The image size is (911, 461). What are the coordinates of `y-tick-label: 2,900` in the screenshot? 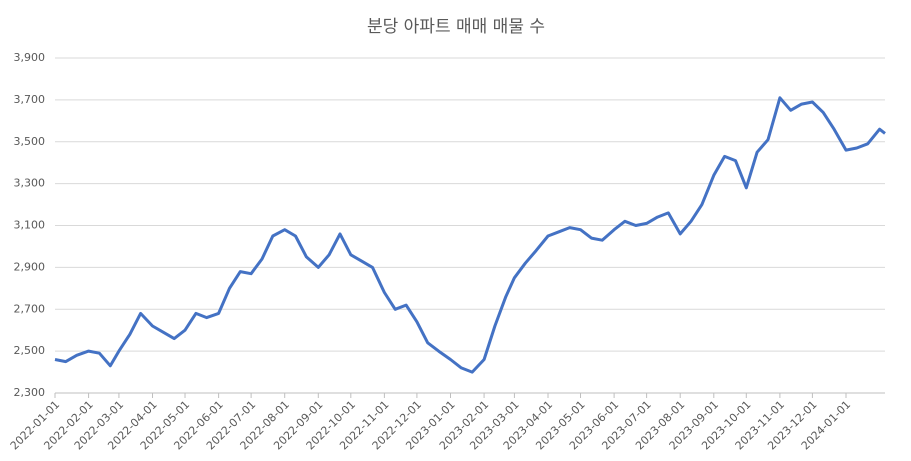 It's located at (30, 266).